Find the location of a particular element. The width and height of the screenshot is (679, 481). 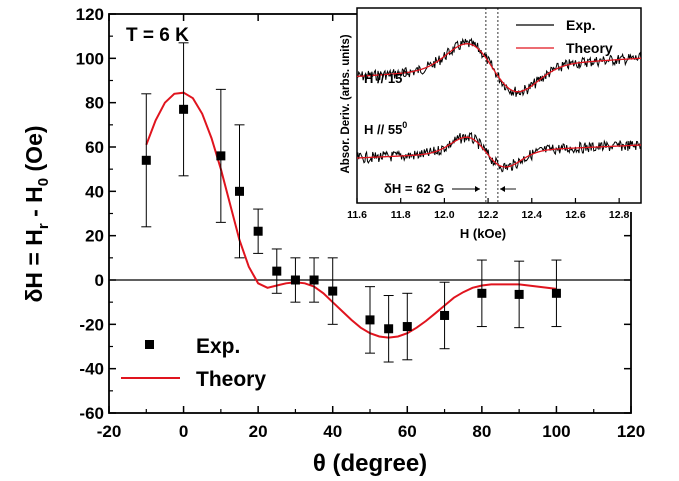

linewidth-arrows is located at coordinates (484, 189).